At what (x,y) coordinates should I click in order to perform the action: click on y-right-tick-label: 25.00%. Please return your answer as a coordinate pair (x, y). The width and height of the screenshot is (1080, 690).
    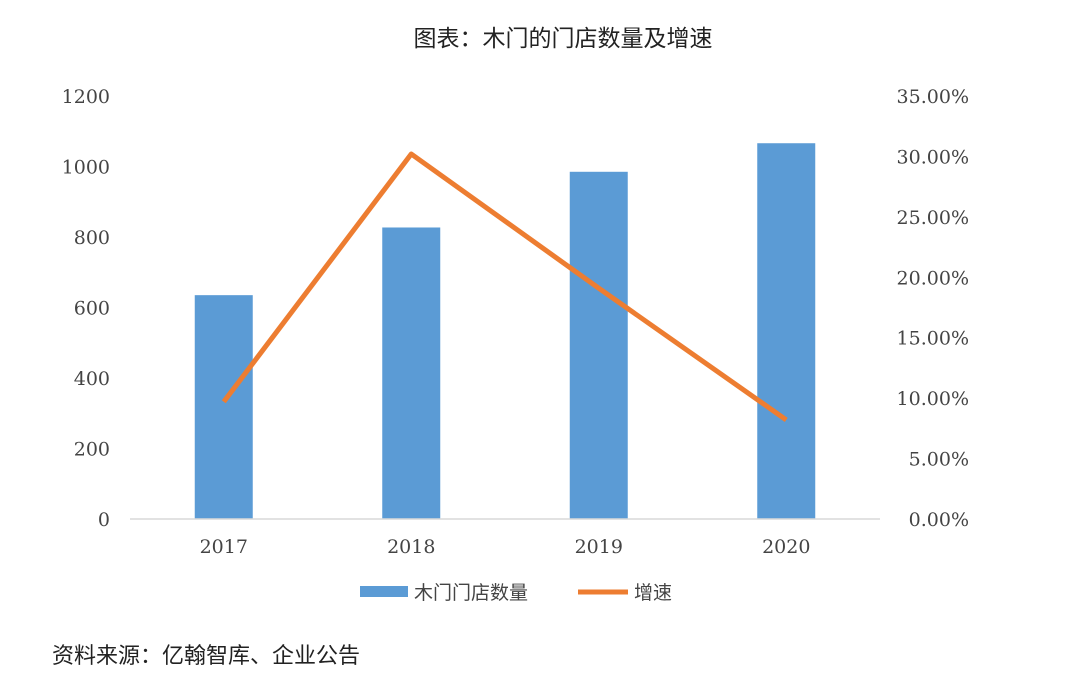
    Looking at the image, I should click on (933, 218).